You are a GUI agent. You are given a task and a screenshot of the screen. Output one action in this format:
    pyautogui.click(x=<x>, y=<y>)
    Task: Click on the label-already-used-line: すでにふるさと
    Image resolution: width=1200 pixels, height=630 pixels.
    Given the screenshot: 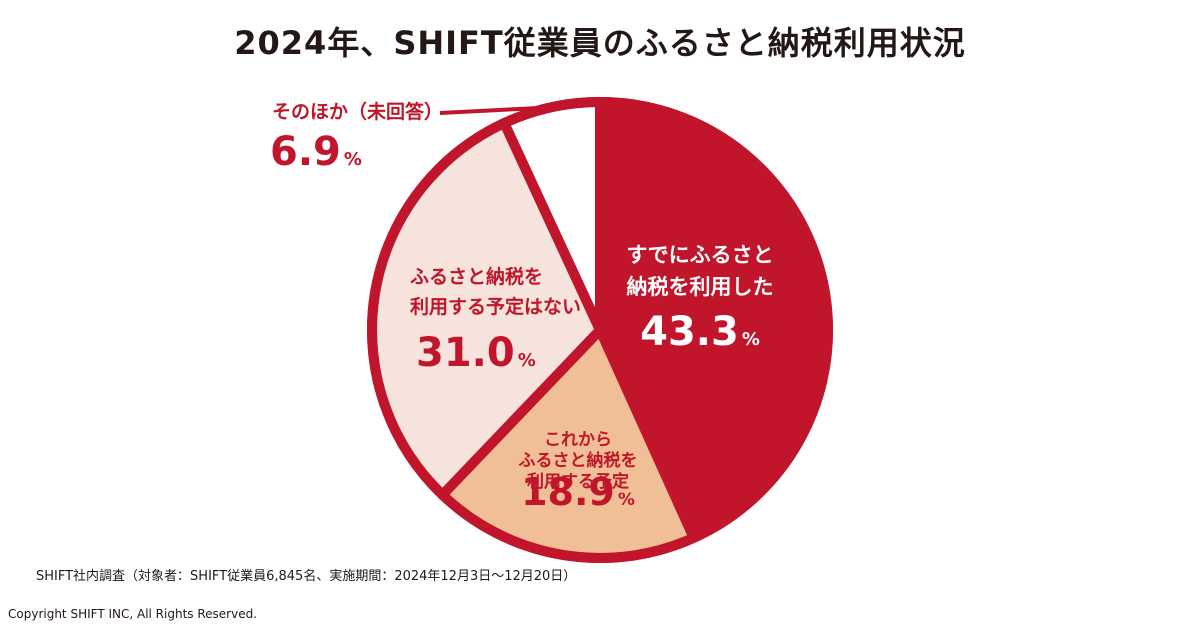 What is the action you would take?
    pyautogui.click(x=699, y=255)
    